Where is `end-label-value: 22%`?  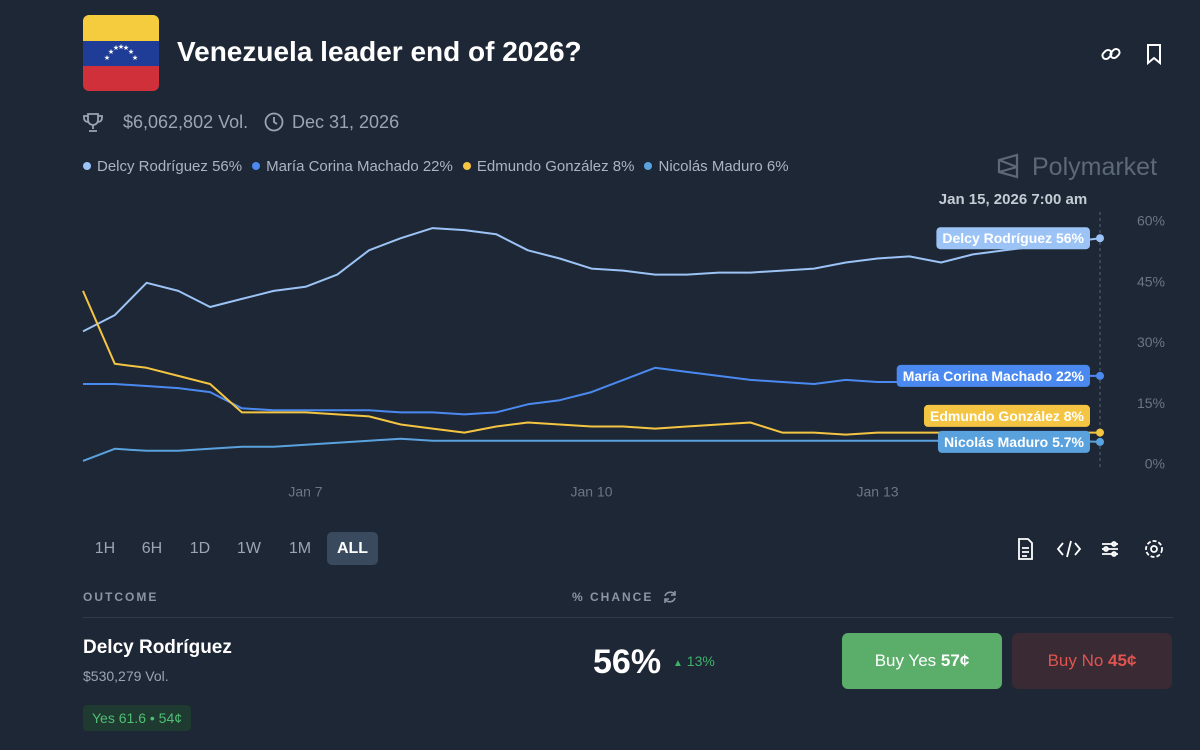 end-label-value: 22% is located at coordinates (1070, 376).